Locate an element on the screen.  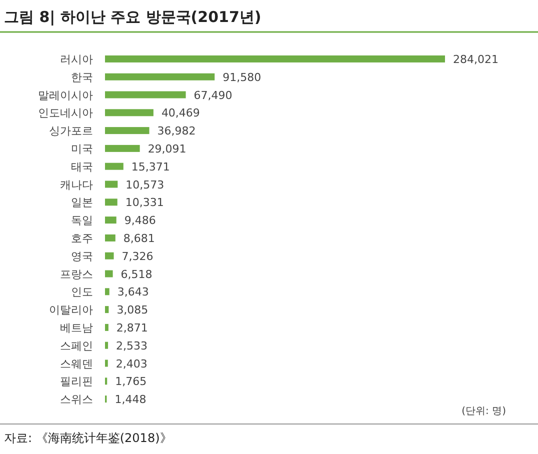
annotation: (단위: 명) is located at coordinates (484, 411).